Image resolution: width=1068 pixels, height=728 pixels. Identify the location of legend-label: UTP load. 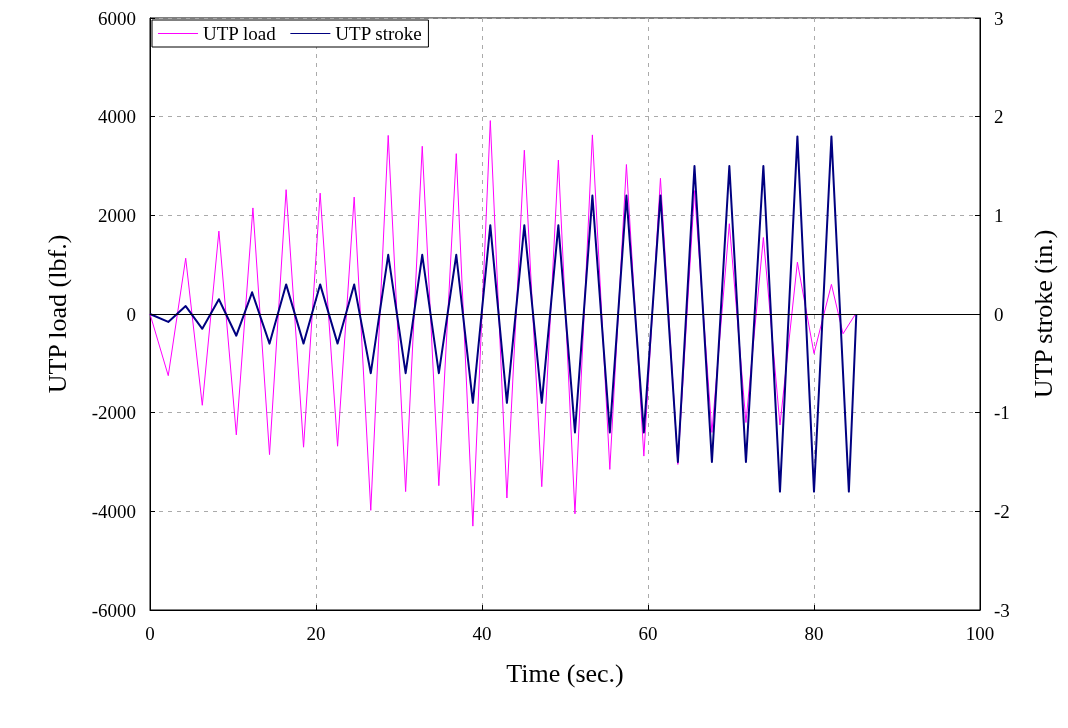
(240, 33).